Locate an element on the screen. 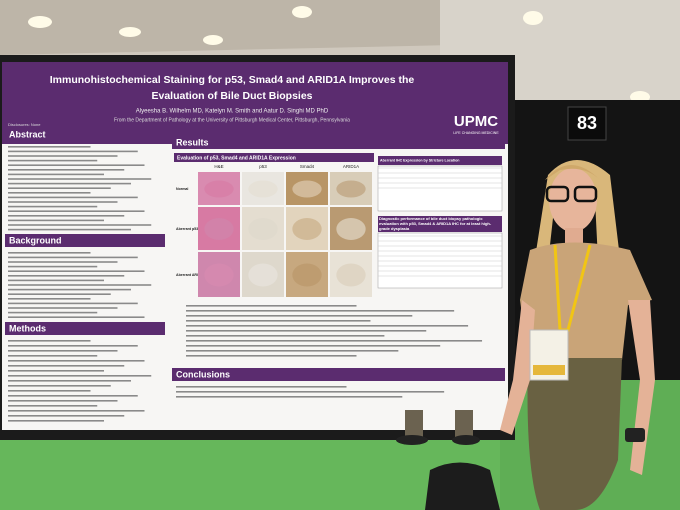  bystander-shoe is located at coordinates (466, 440).